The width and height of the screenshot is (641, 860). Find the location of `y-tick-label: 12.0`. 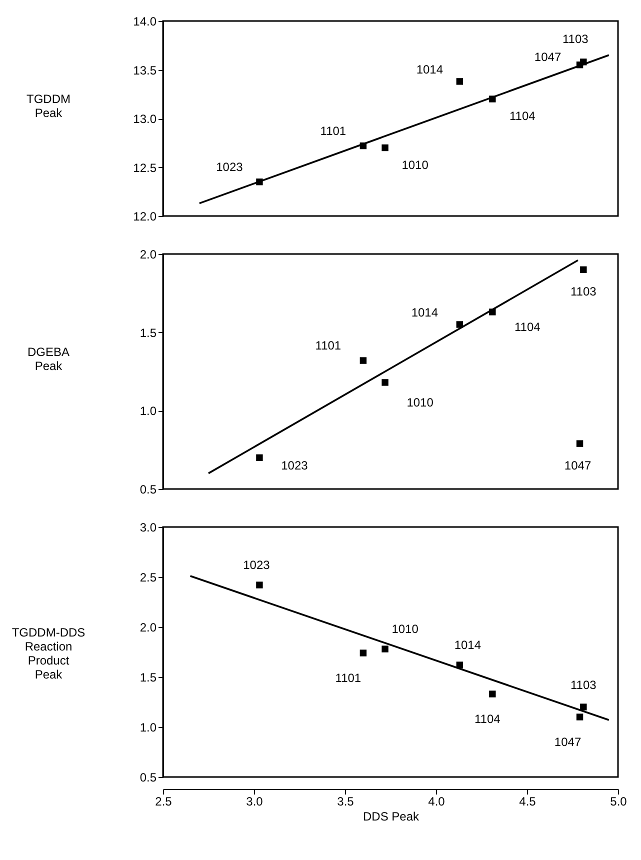

y-tick-label: 12.0 is located at coordinates (145, 217).